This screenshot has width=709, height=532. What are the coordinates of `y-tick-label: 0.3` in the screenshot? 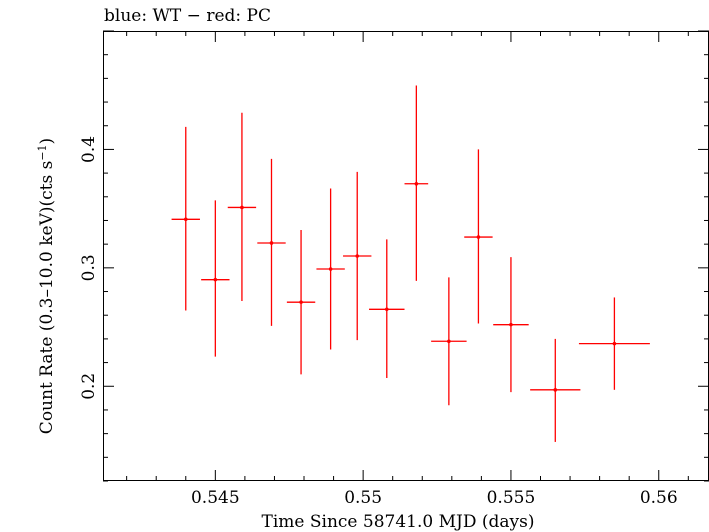 It's located at (89, 267).